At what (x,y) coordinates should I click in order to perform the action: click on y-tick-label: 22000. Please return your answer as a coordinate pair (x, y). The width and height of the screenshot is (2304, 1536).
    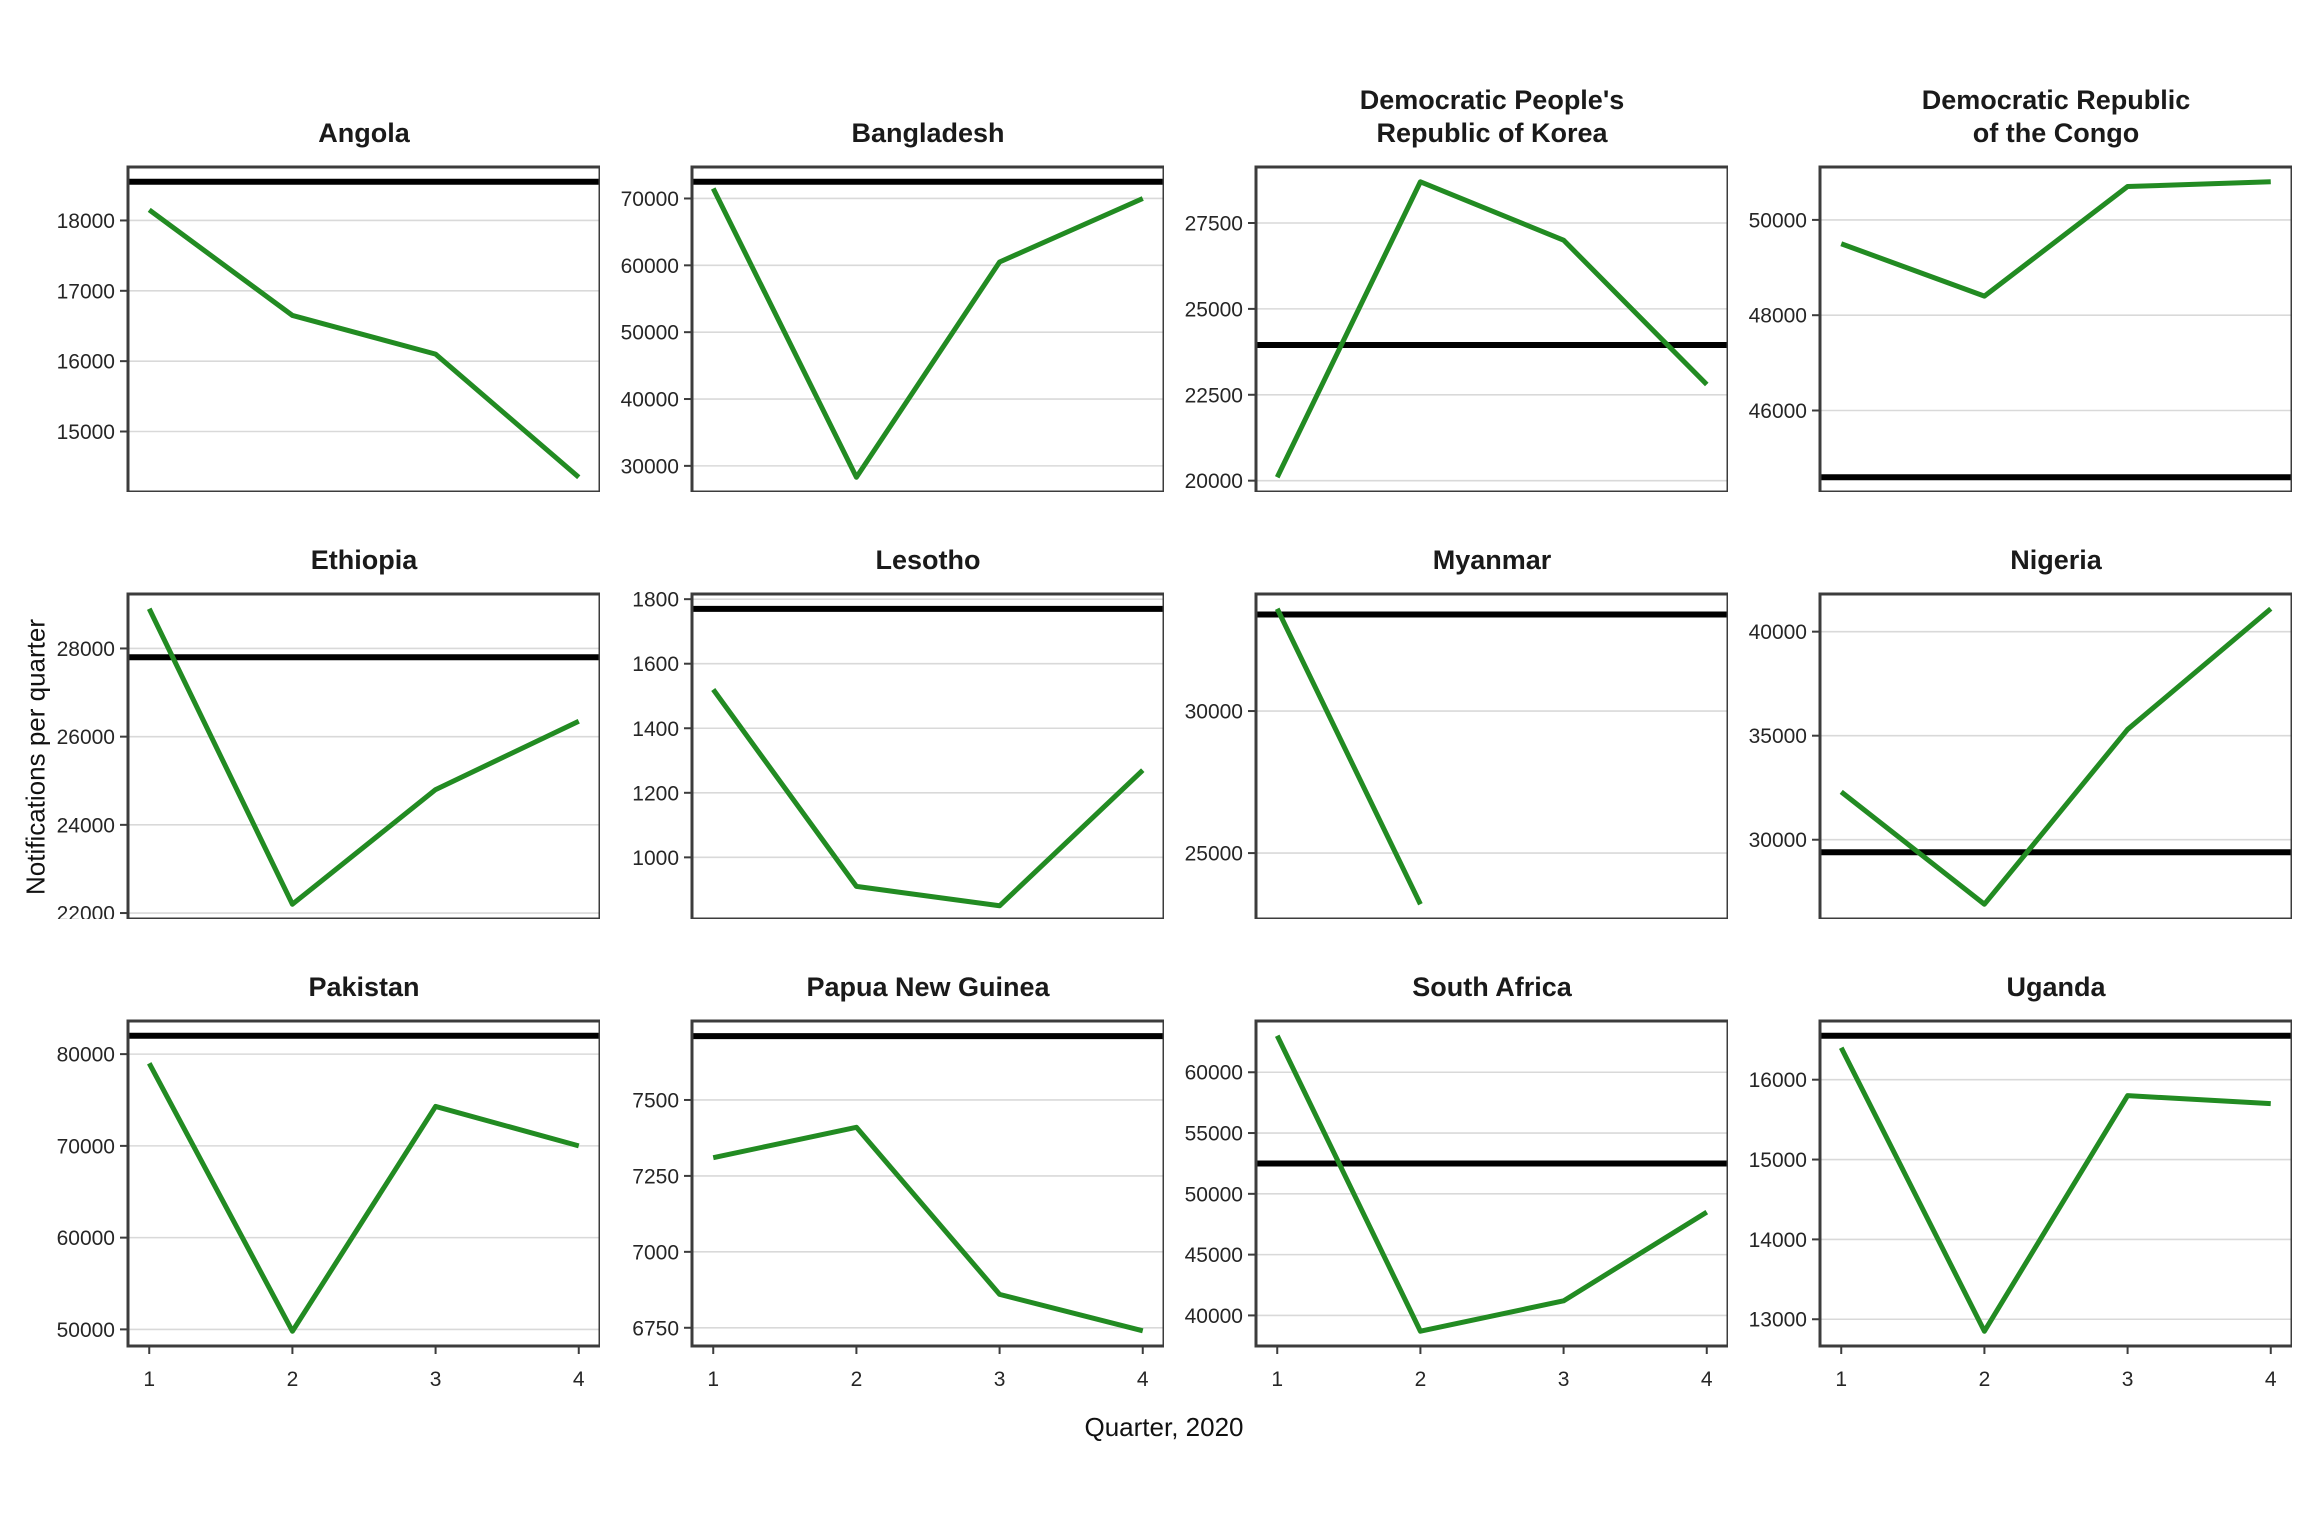
    Looking at the image, I should click on (86, 911).